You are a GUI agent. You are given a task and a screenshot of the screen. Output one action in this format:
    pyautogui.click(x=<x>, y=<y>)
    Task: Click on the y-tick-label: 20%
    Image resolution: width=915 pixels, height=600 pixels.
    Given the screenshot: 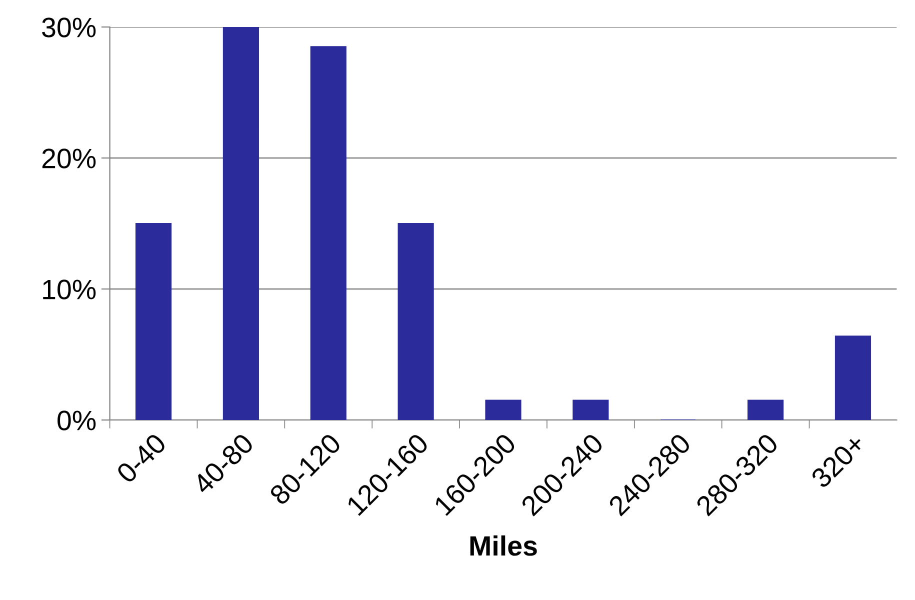 What is the action you would take?
    pyautogui.click(x=69, y=158)
    